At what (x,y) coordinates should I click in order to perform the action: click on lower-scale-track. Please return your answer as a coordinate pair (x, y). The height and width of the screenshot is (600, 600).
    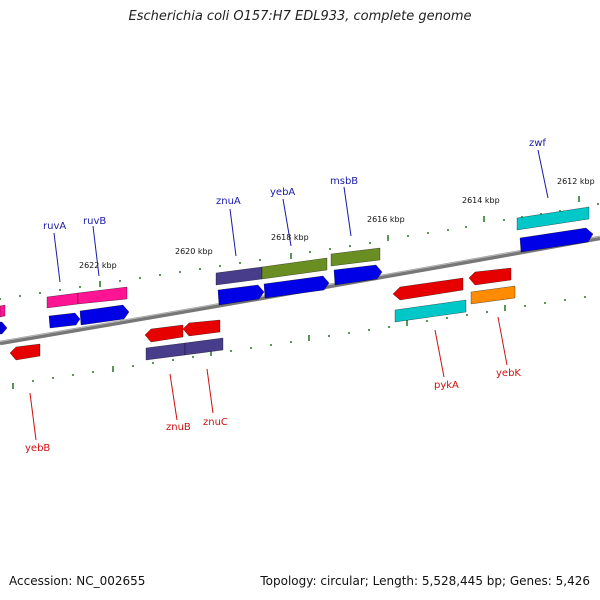
    Looking at the image, I should click on (299, 342).